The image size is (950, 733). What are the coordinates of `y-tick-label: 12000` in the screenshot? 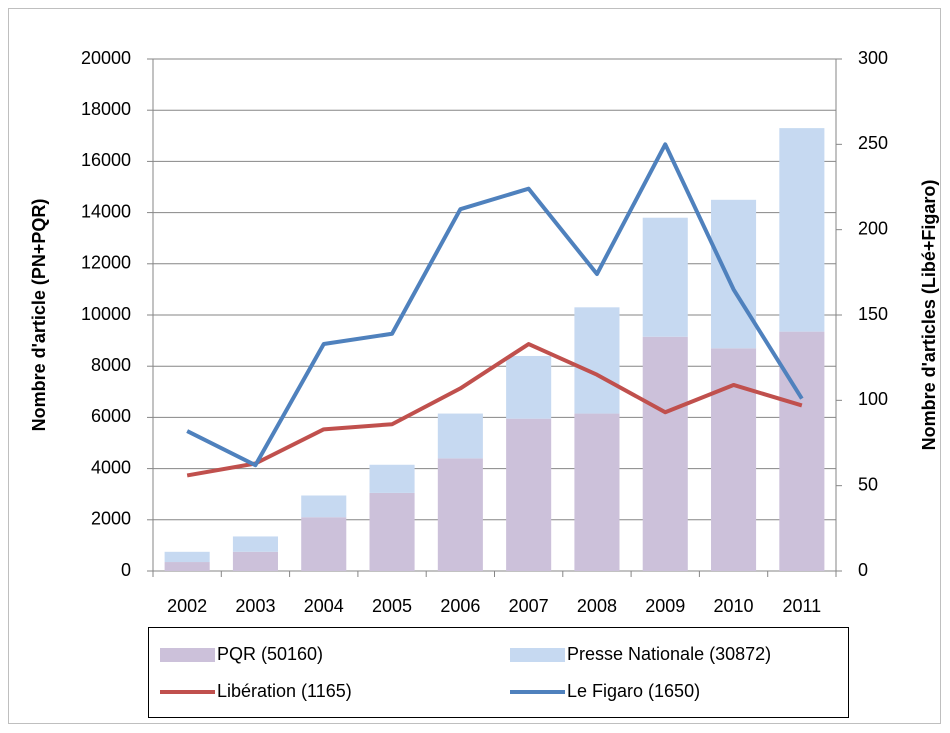 It's located at (106, 263).